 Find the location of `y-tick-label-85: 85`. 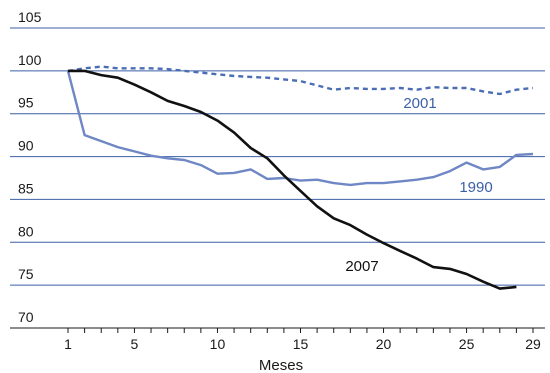

y-tick-label-85: 85 is located at coordinates (26, 188).